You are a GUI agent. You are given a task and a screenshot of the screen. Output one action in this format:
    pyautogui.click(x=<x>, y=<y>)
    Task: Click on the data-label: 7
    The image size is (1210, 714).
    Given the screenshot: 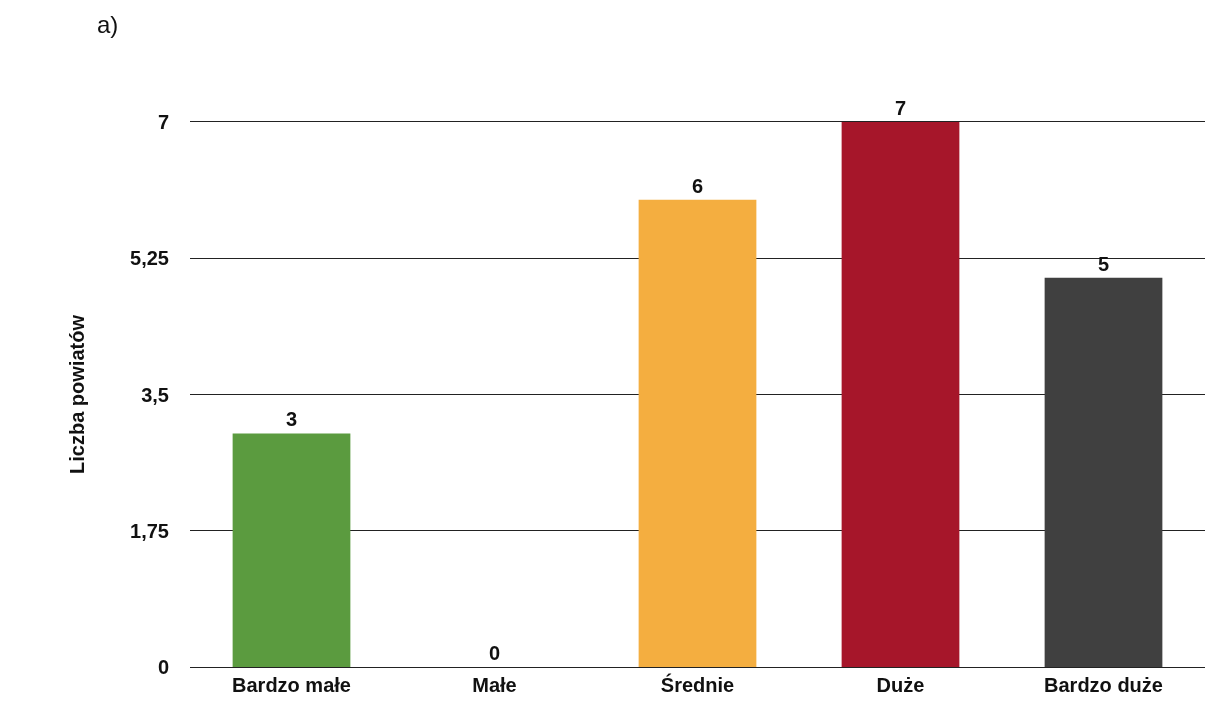 What is the action you would take?
    pyautogui.click(x=900, y=108)
    